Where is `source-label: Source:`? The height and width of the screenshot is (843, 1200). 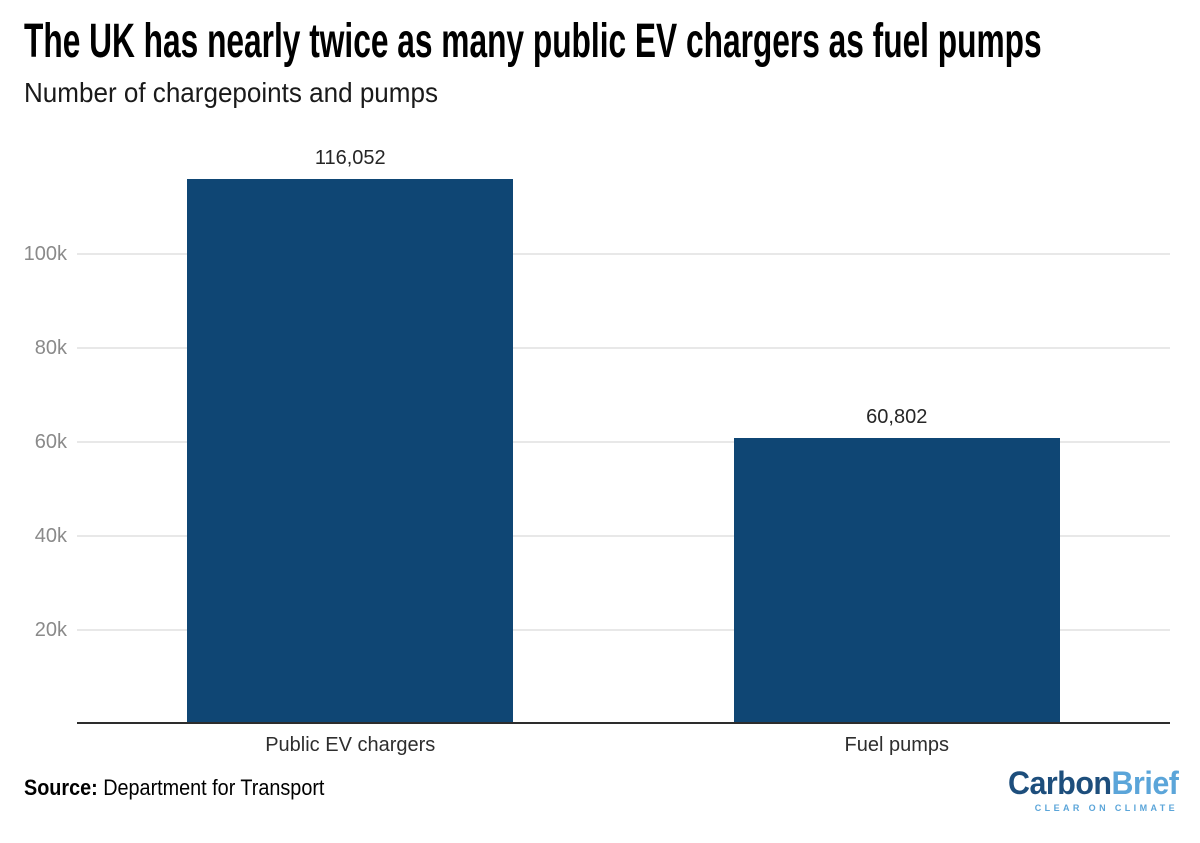 source-label: Source: is located at coordinates (61, 787).